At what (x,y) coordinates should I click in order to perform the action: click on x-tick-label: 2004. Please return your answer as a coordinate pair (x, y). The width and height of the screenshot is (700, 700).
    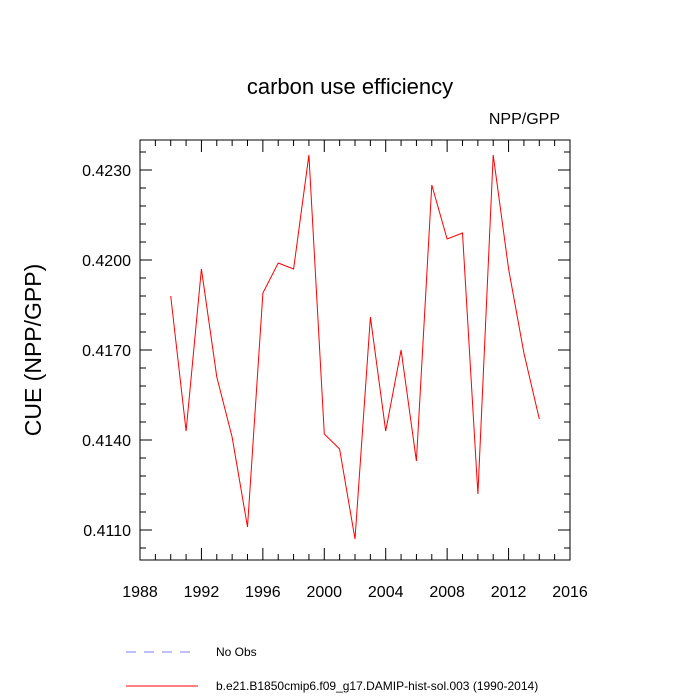
    Looking at the image, I should click on (386, 592).